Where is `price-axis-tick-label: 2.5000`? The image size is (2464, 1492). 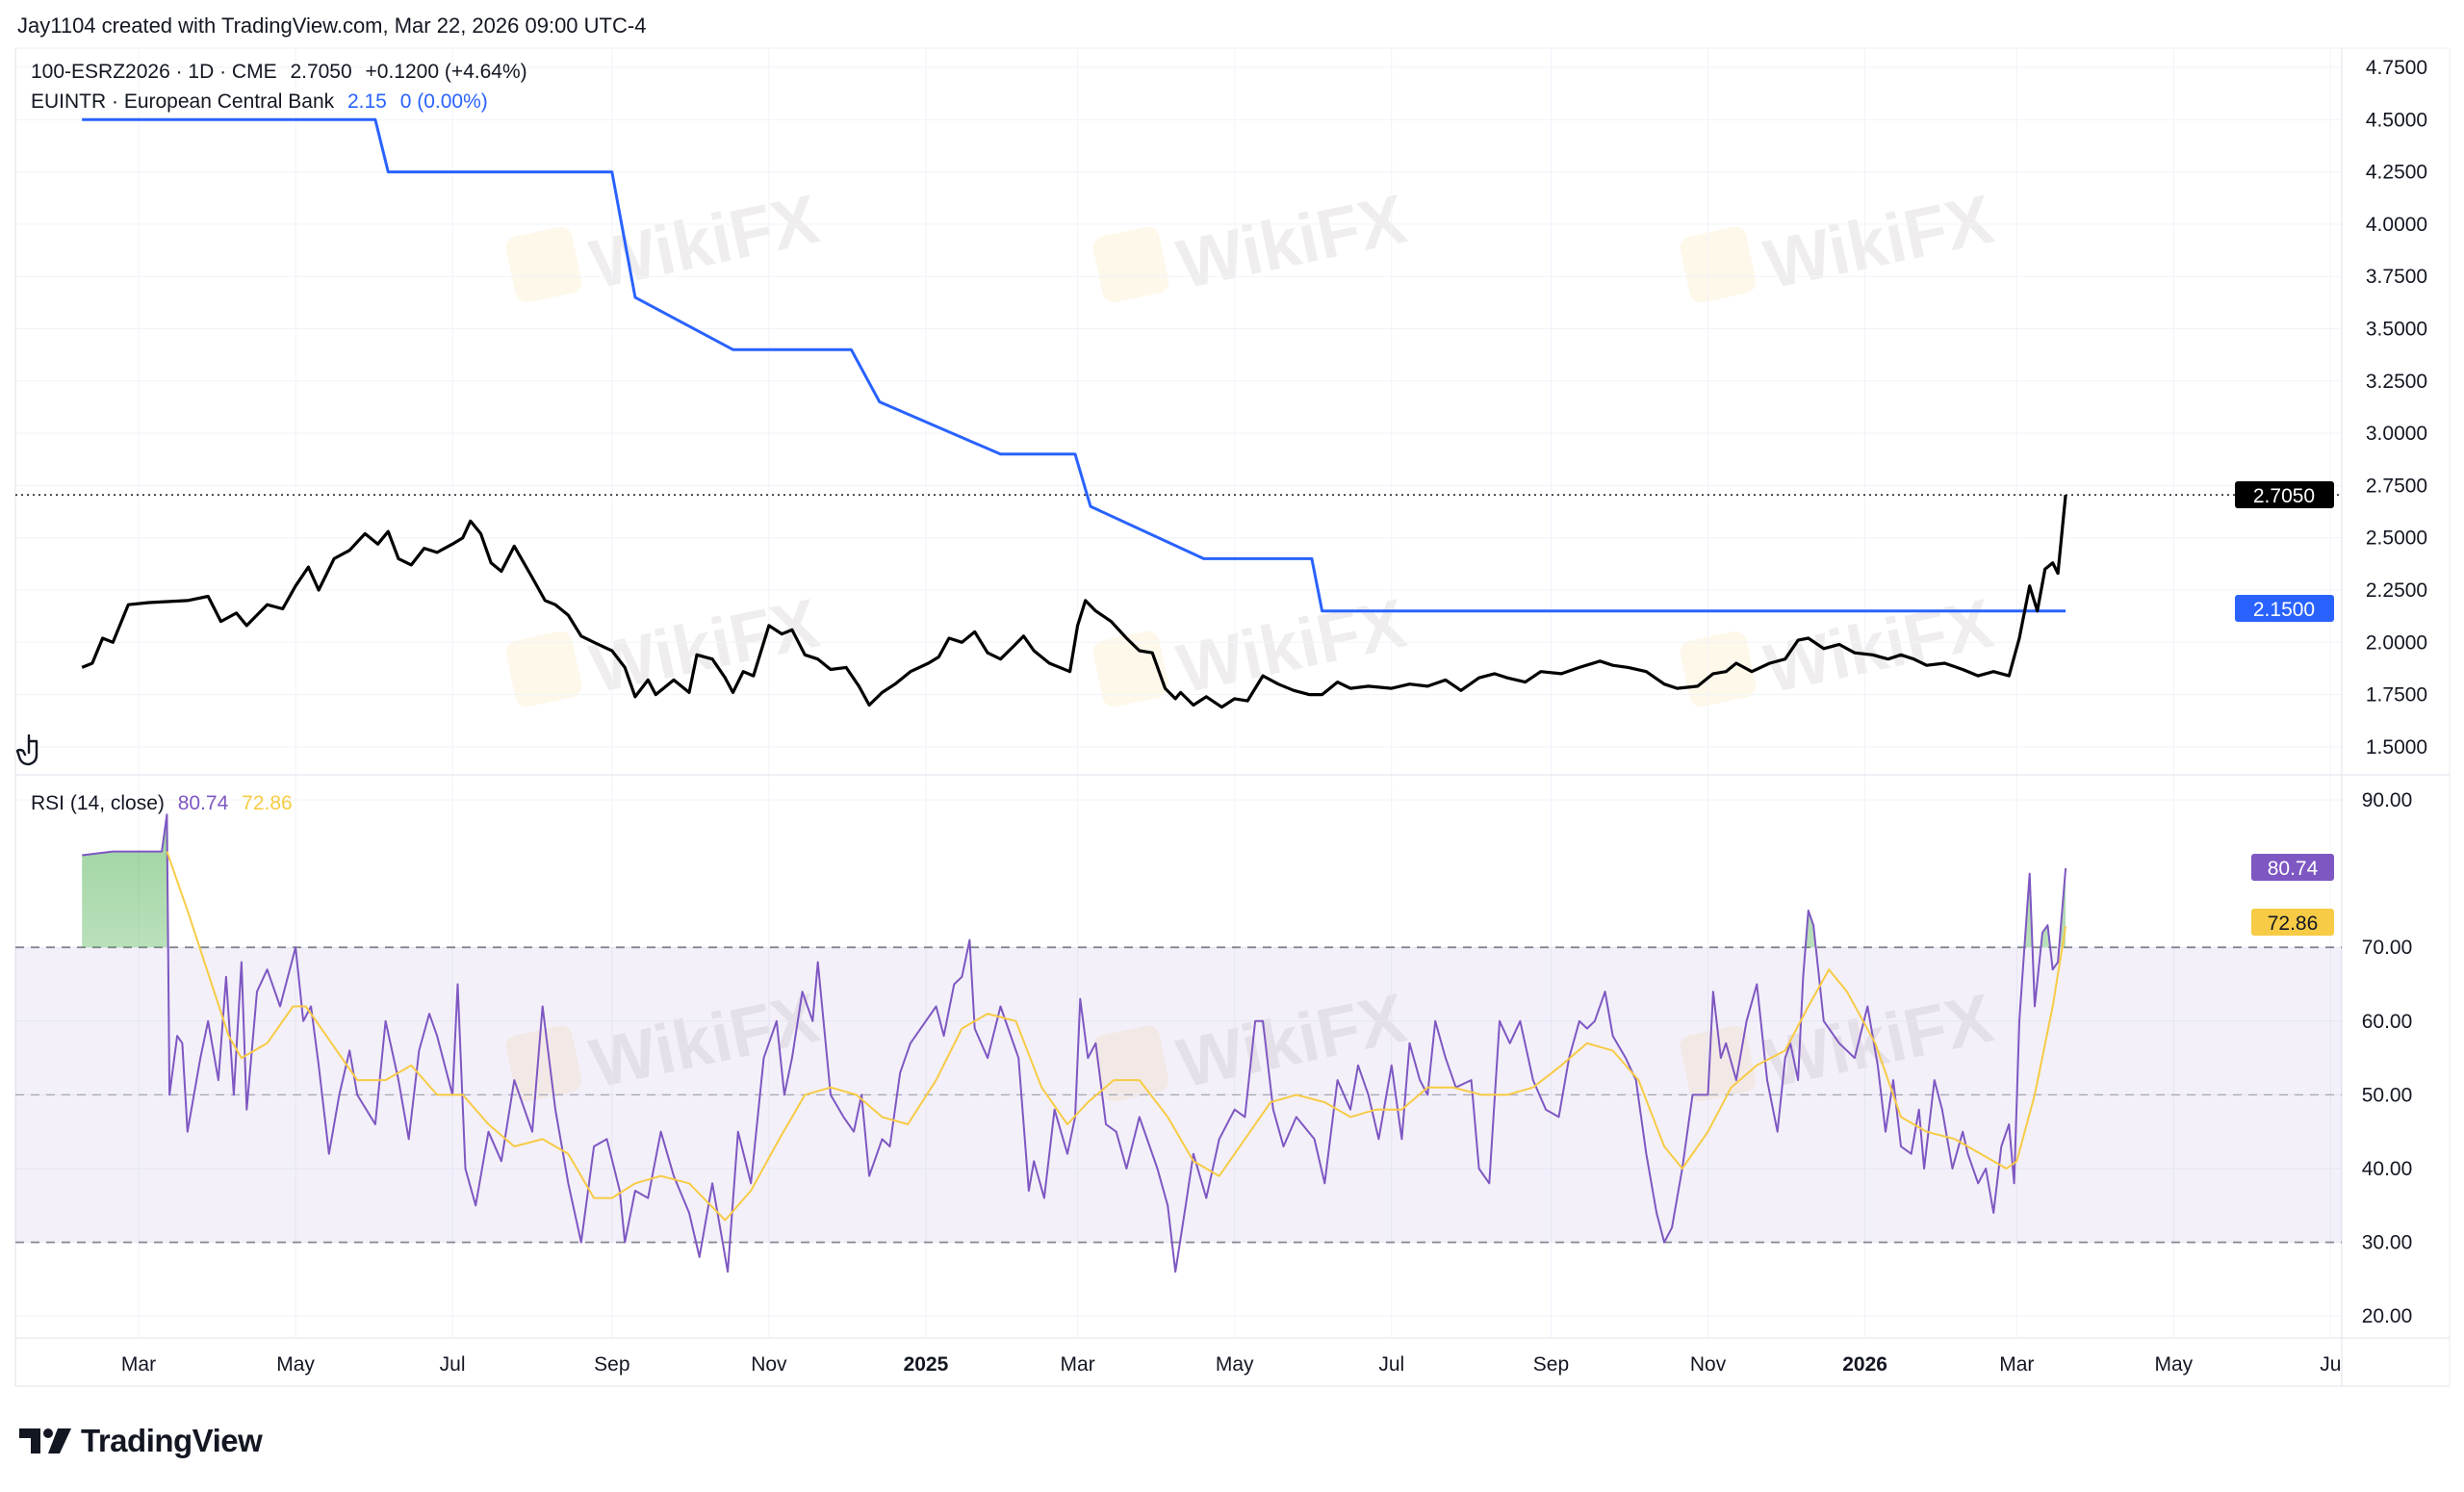 price-axis-tick-label: 2.5000 is located at coordinates (2396, 538).